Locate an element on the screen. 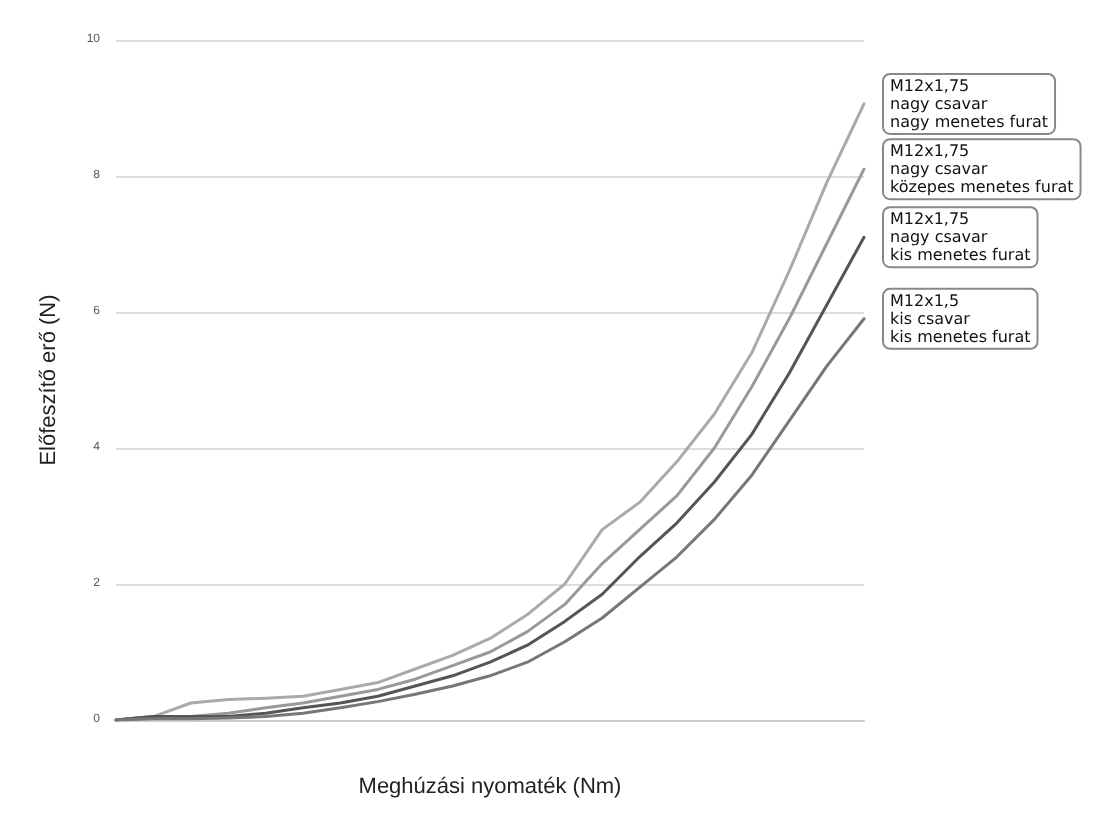  series-label: M12x1,75 nagy csavar nagy menetes furat is located at coordinates (969, 103).